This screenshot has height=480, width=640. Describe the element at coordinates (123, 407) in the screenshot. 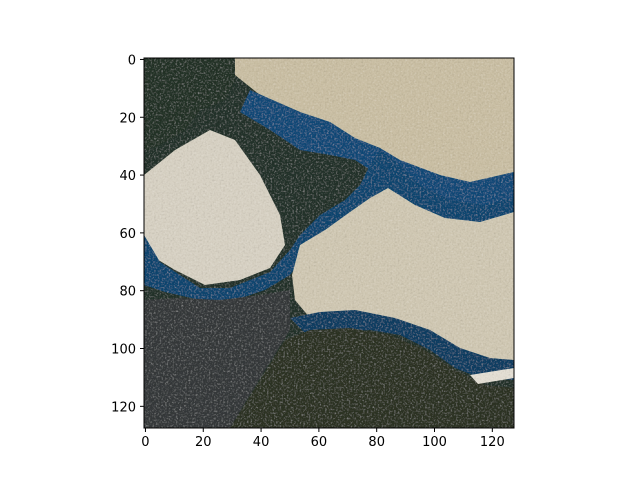

I see `y-tick-label: 120` at that location.